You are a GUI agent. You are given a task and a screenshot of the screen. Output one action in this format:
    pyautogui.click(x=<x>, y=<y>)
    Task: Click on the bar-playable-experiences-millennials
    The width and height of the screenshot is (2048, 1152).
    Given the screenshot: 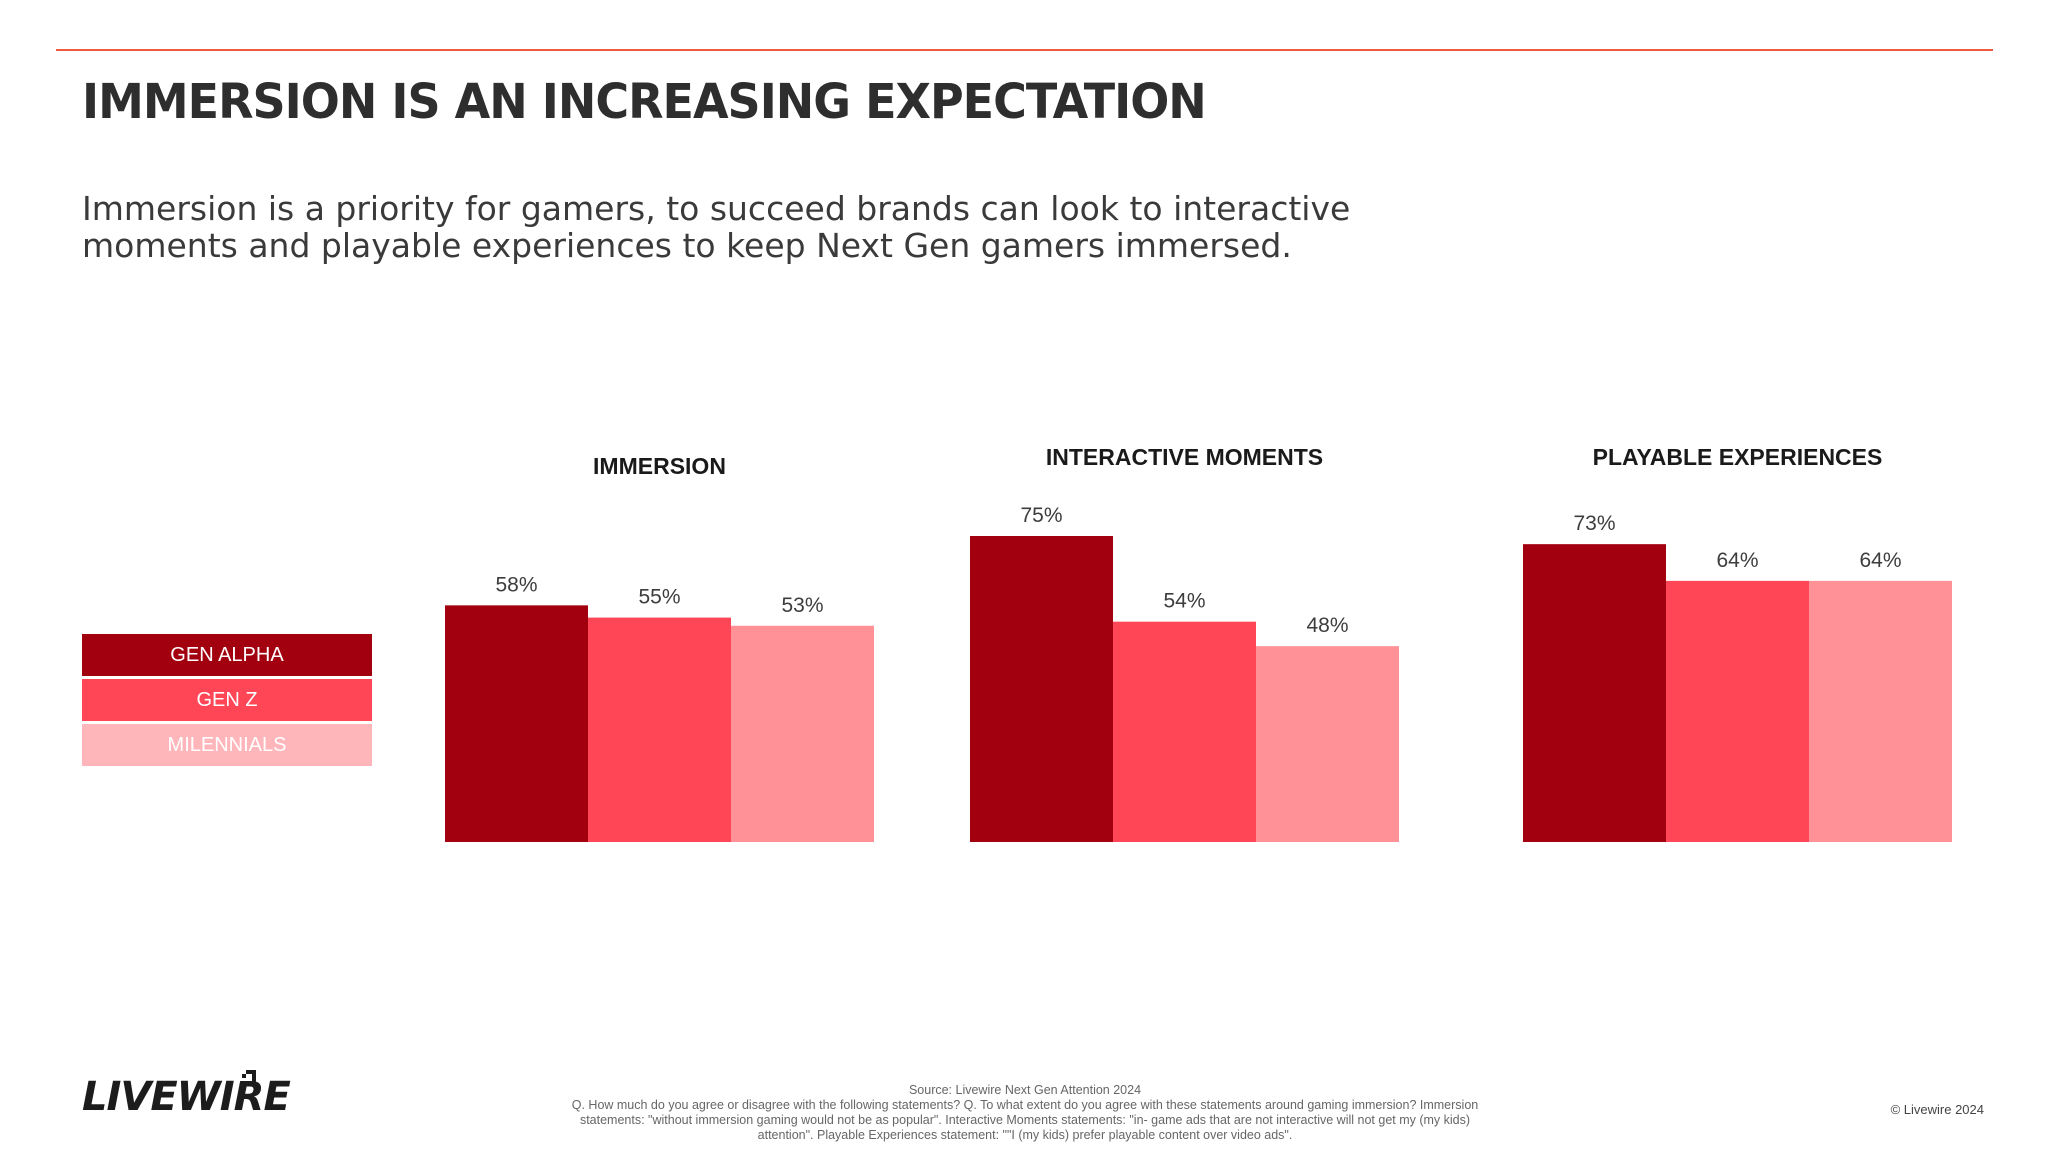 What is the action you would take?
    pyautogui.click(x=1880, y=711)
    